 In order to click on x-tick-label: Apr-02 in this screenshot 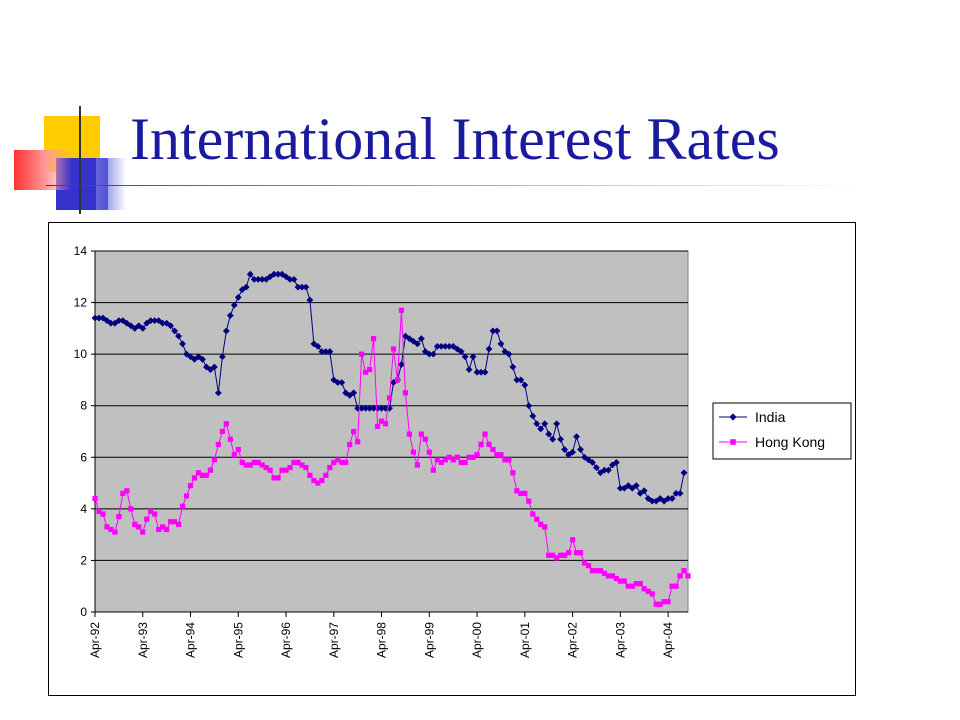, I will do `click(573, 640)`.